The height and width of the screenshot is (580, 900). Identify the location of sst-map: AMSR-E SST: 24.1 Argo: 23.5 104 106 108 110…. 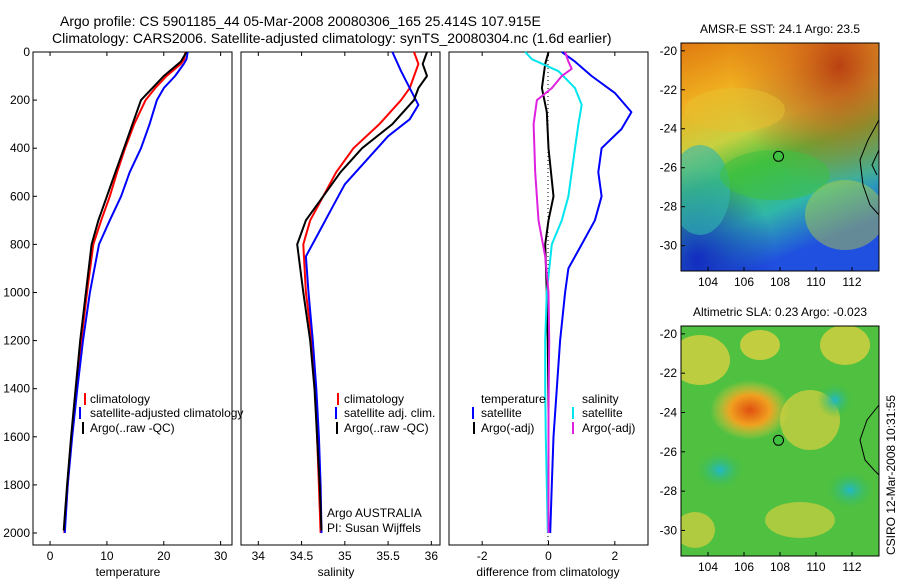
(770, 155).